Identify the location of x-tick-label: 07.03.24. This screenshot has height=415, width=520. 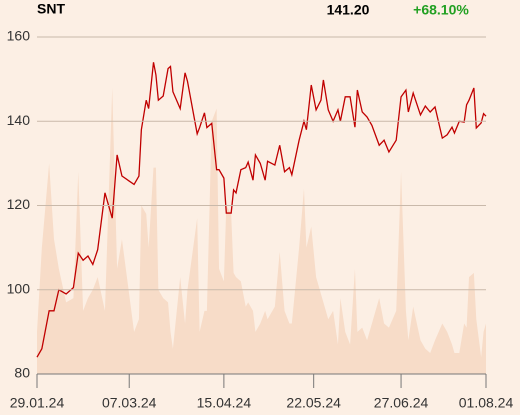
(129, 403).